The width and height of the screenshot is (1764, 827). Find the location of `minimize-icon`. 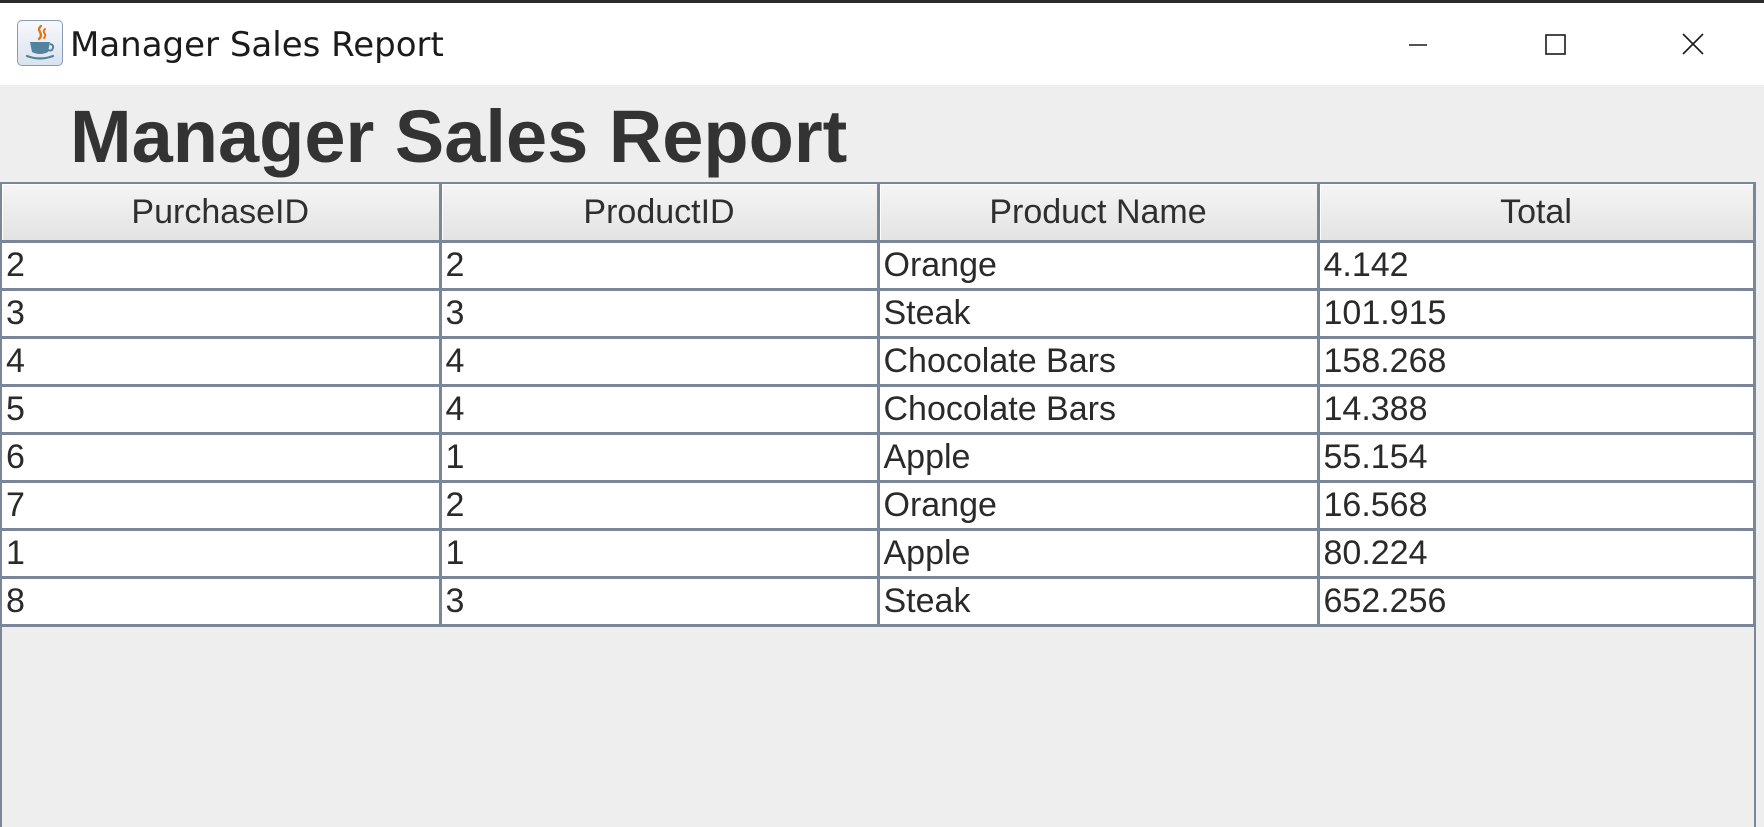

minimize-icon is located at coordinates (1418, 44).